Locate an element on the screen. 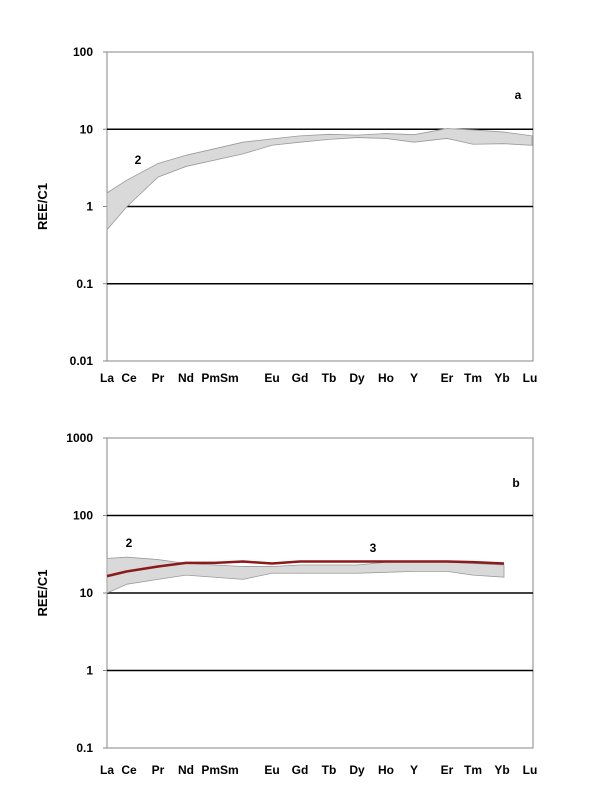 This screenshot has height=797, width=598. panel-label: b is located at coordinates (515, 483).